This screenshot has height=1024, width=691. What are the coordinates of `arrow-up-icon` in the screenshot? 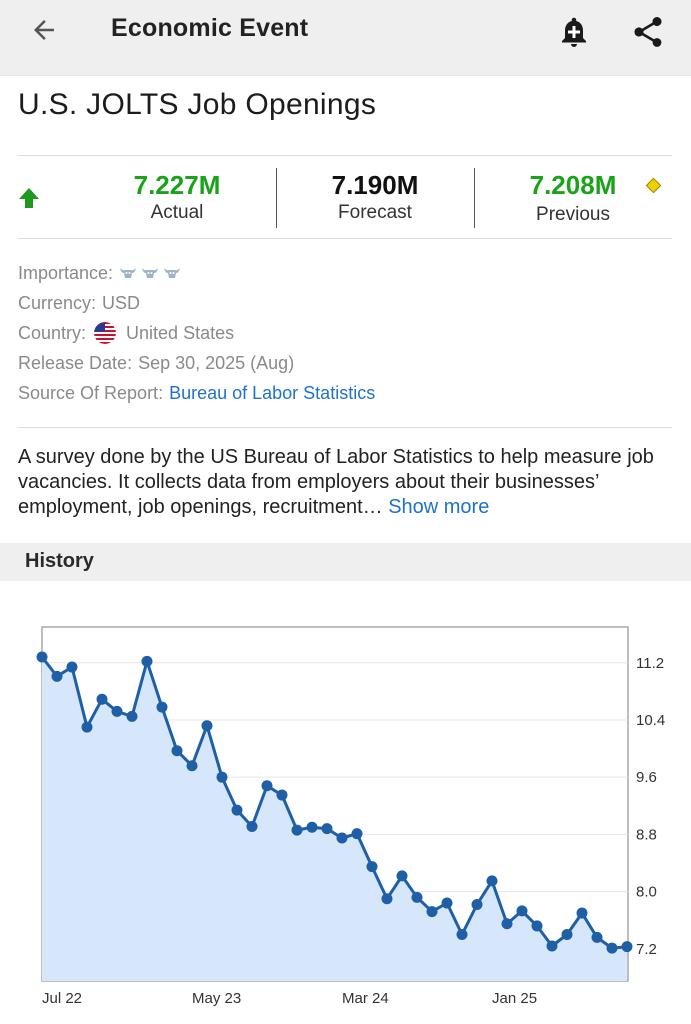 It's located at (29, 198).